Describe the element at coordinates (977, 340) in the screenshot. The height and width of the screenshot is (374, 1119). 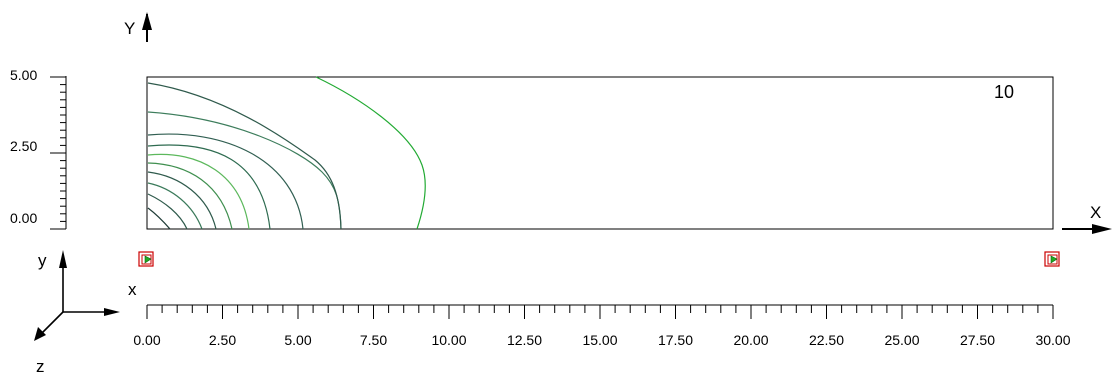
I see `x-tick-label: 27.50` at that location.